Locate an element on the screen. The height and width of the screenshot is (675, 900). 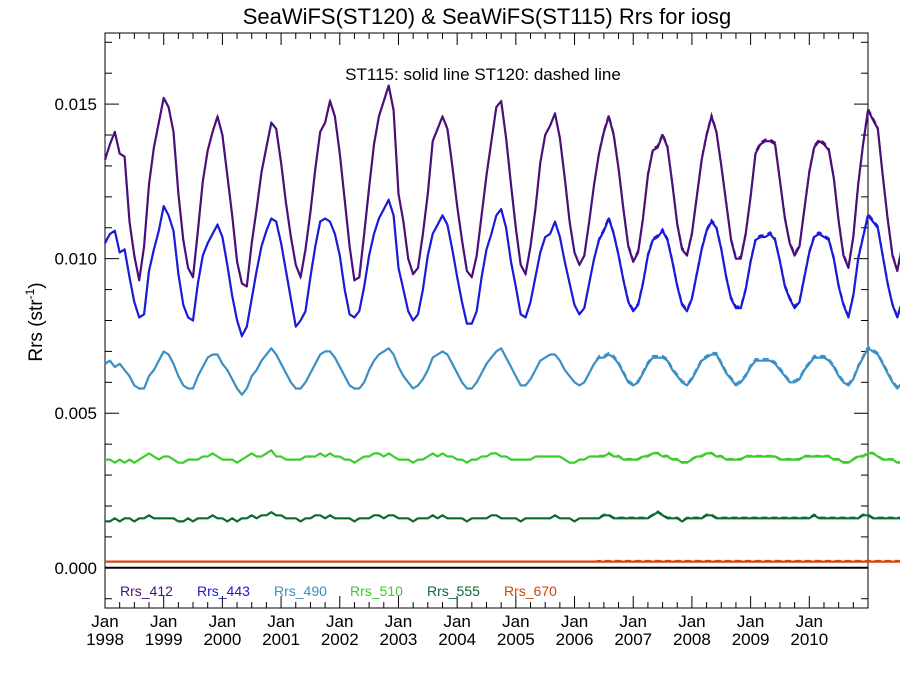
series-line-rrs-510-st115 is located at coordinates (502, 456).